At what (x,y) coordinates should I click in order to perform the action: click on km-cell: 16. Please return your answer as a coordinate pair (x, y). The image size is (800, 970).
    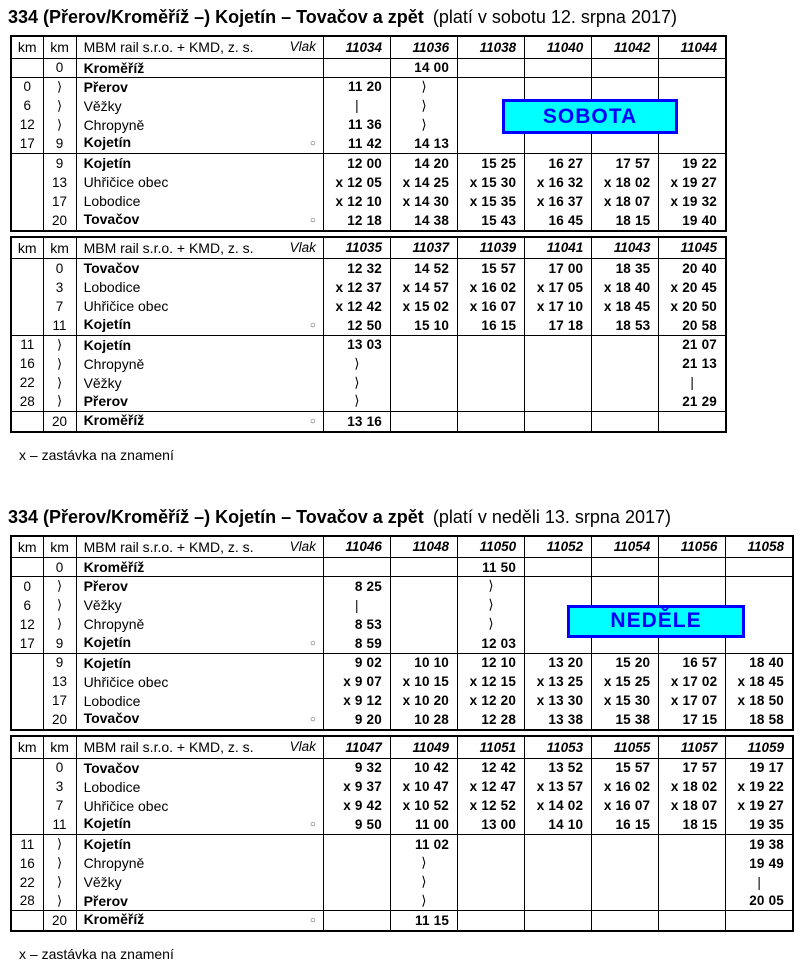
    Looking at the image, I should click on (27, 863).